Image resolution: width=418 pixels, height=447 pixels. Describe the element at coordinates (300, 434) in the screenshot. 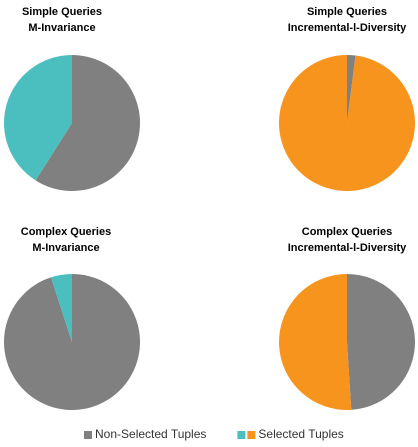

I see `legend-label: Selected Tuples` at that location.